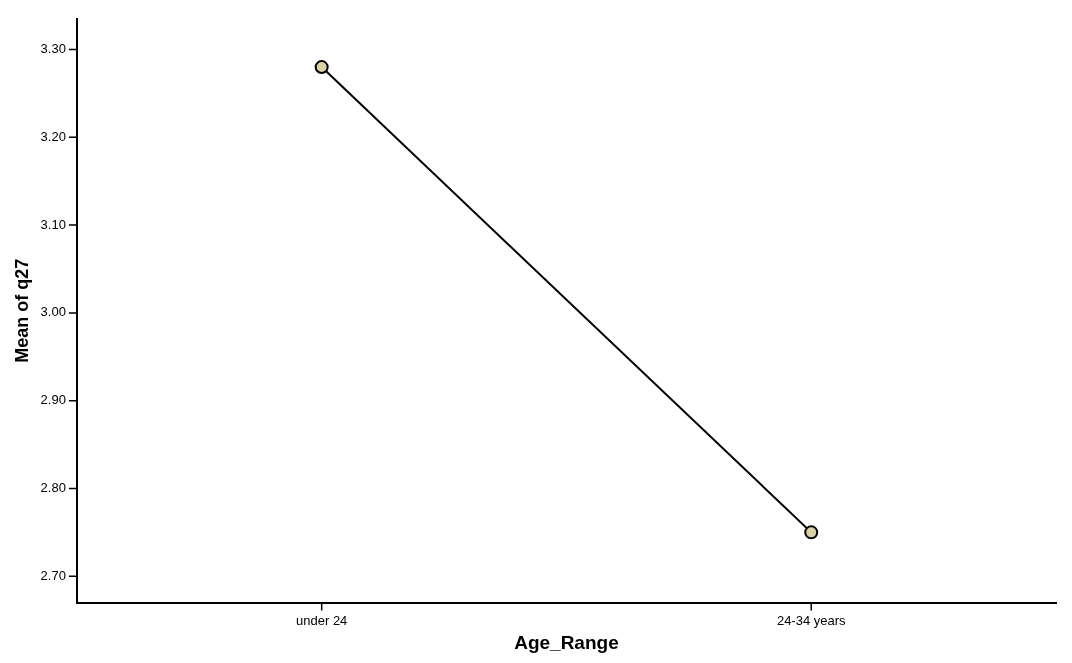  What do you see at coordinates (53, 488) in the screenshot?
I see `y-tick-label: 2.80` at bounding box center [53, 488].